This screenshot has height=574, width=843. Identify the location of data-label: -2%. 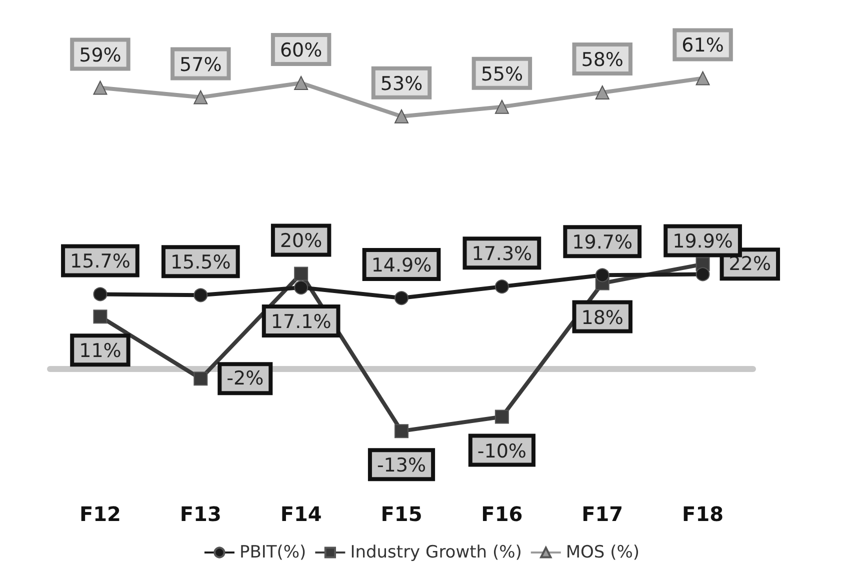
(245, 379).